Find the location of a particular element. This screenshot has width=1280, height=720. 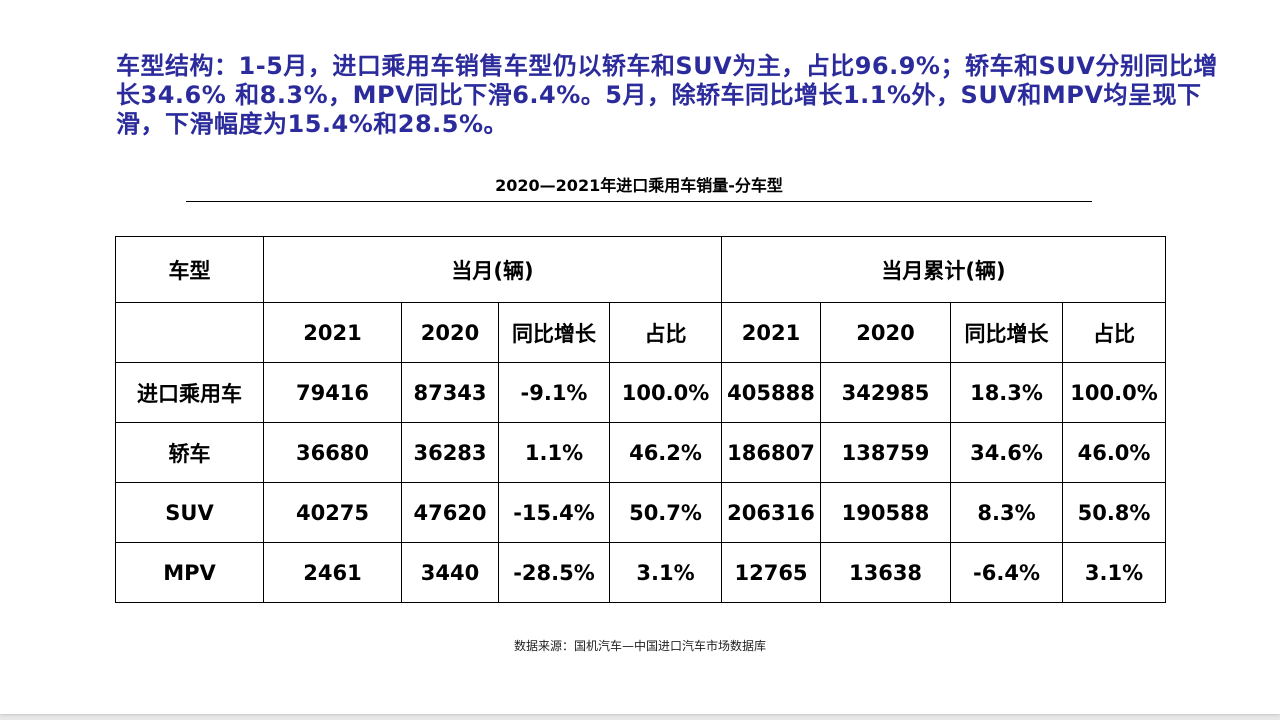

row-label: 轿车 is located at coordinates (189, 452).